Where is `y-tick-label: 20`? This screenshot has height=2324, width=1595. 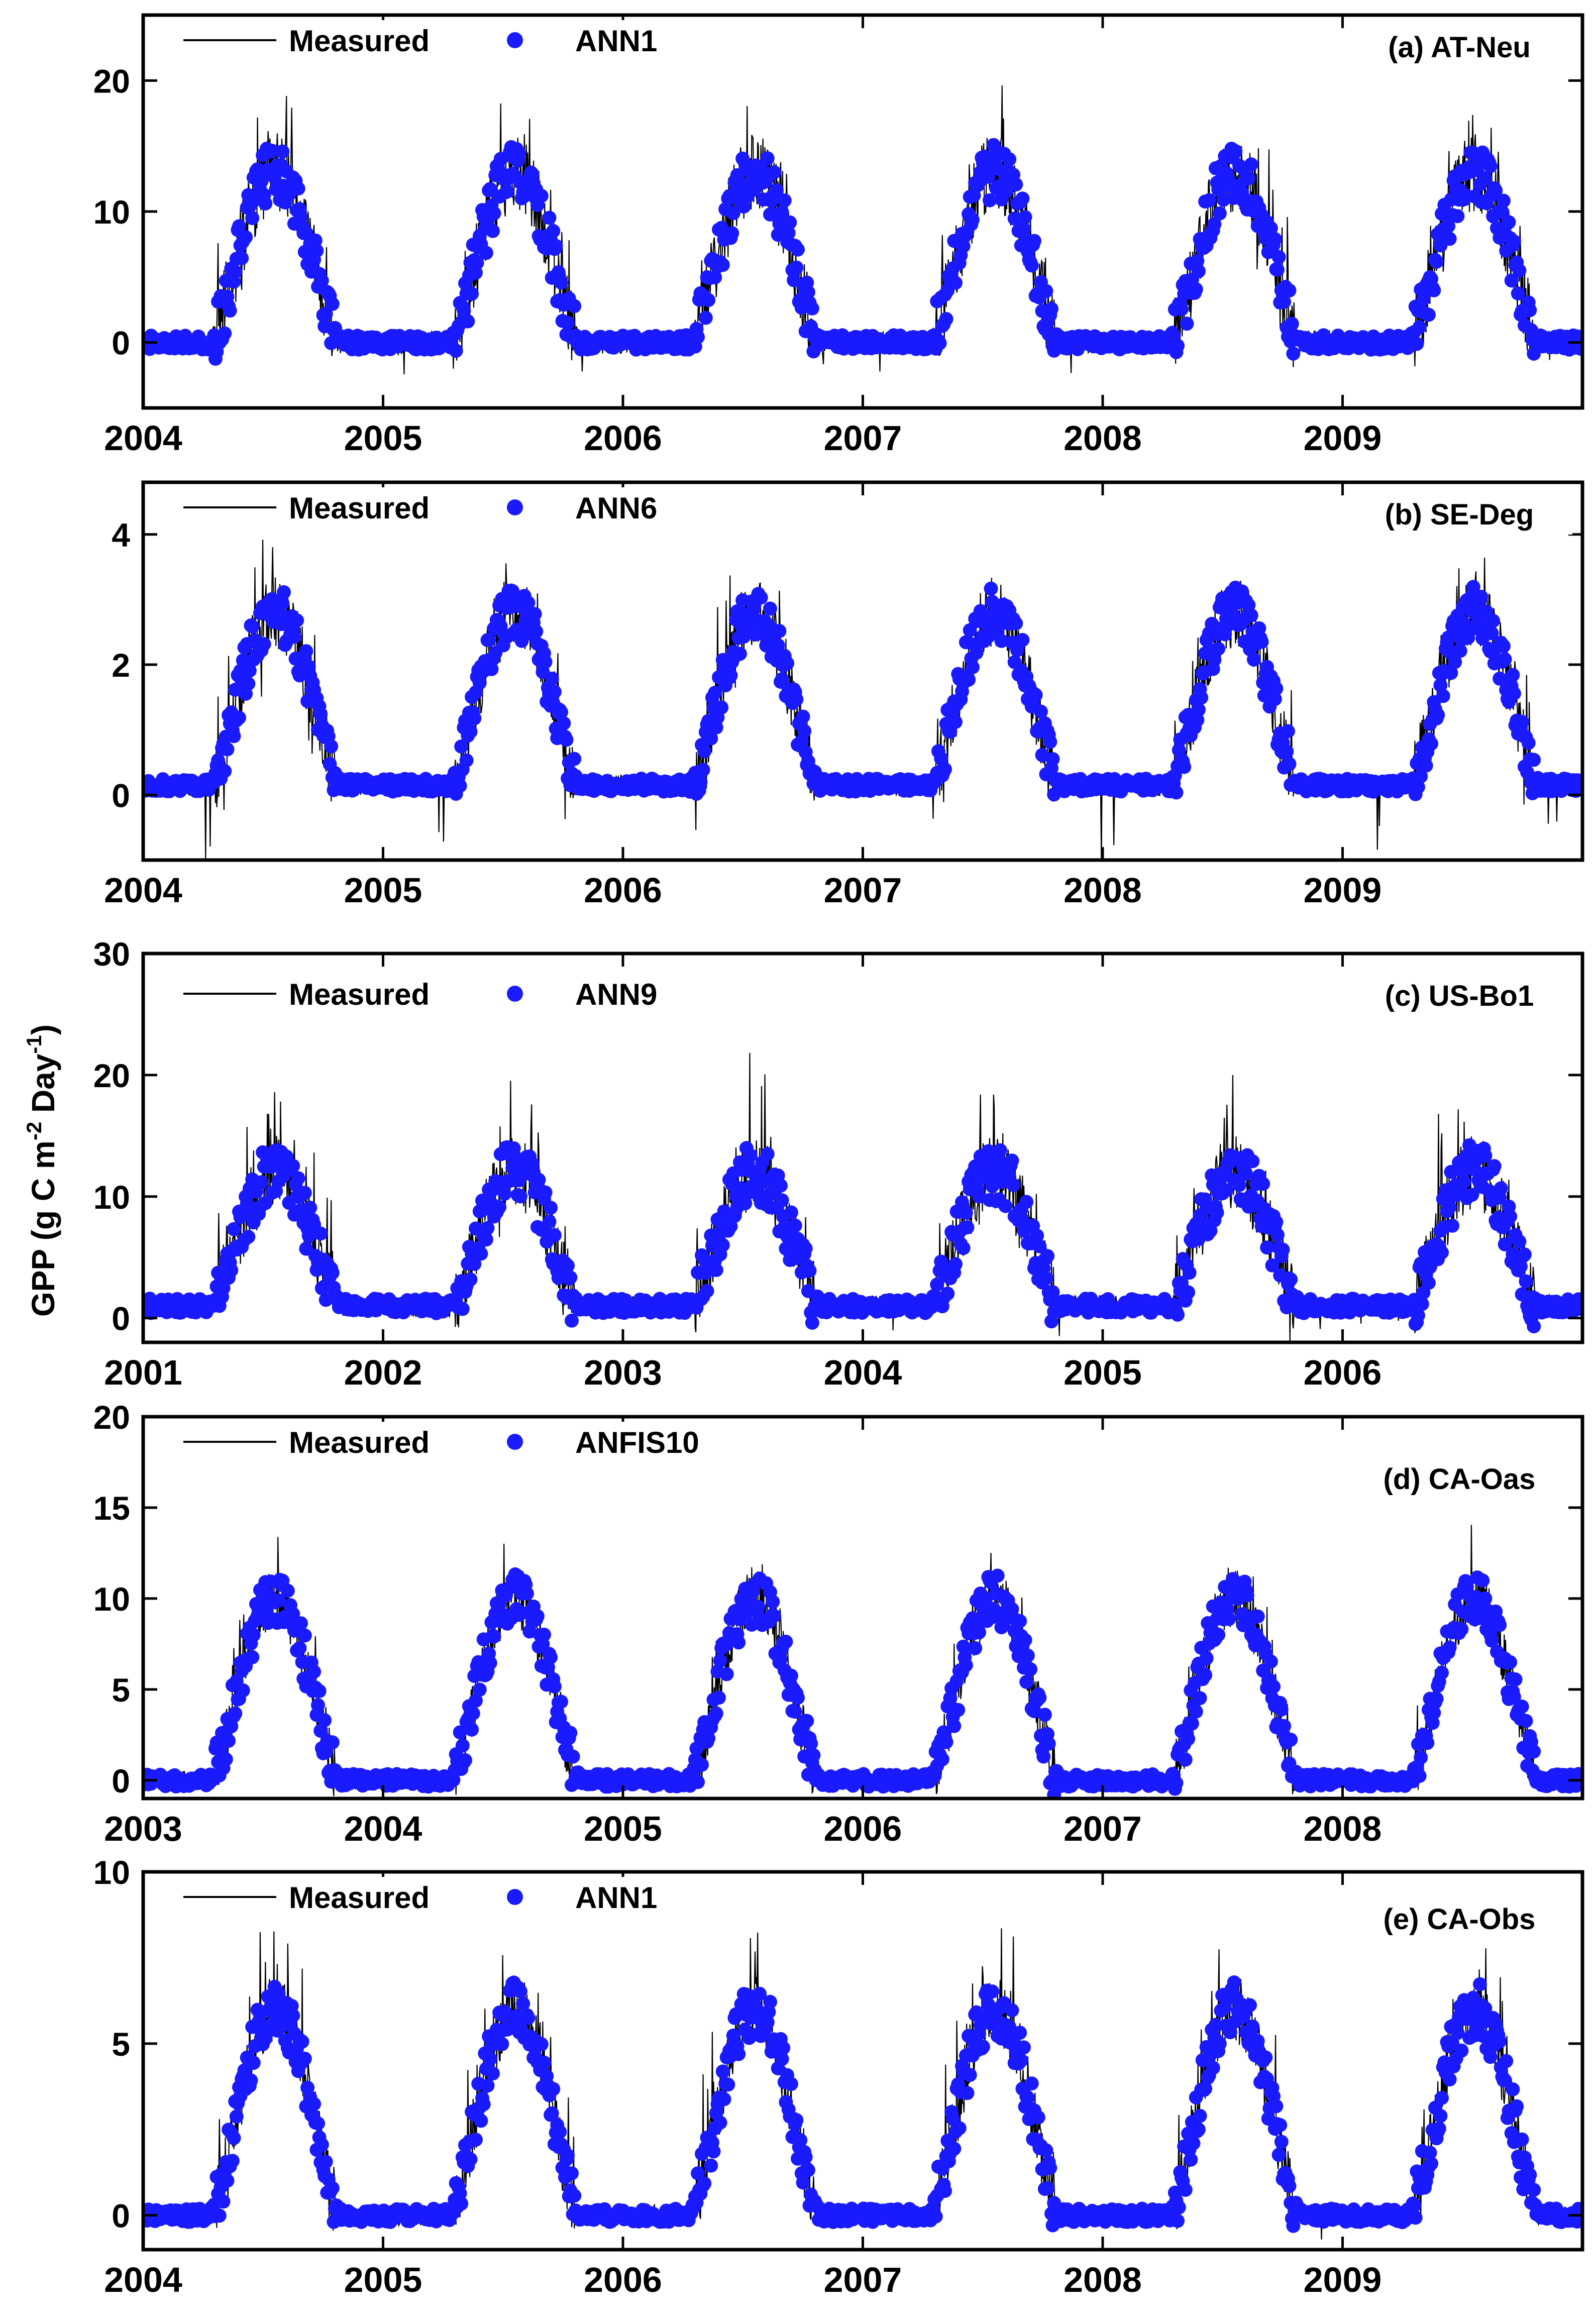 y-tick-label: 20 is located at coordinates (111, 80).